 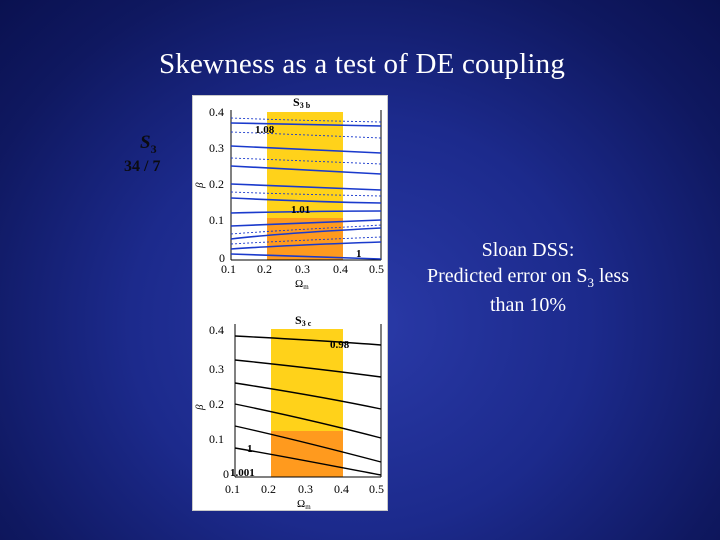 I want to click on note-line-1: Sloan DSS:, so click(x=528, y=250).